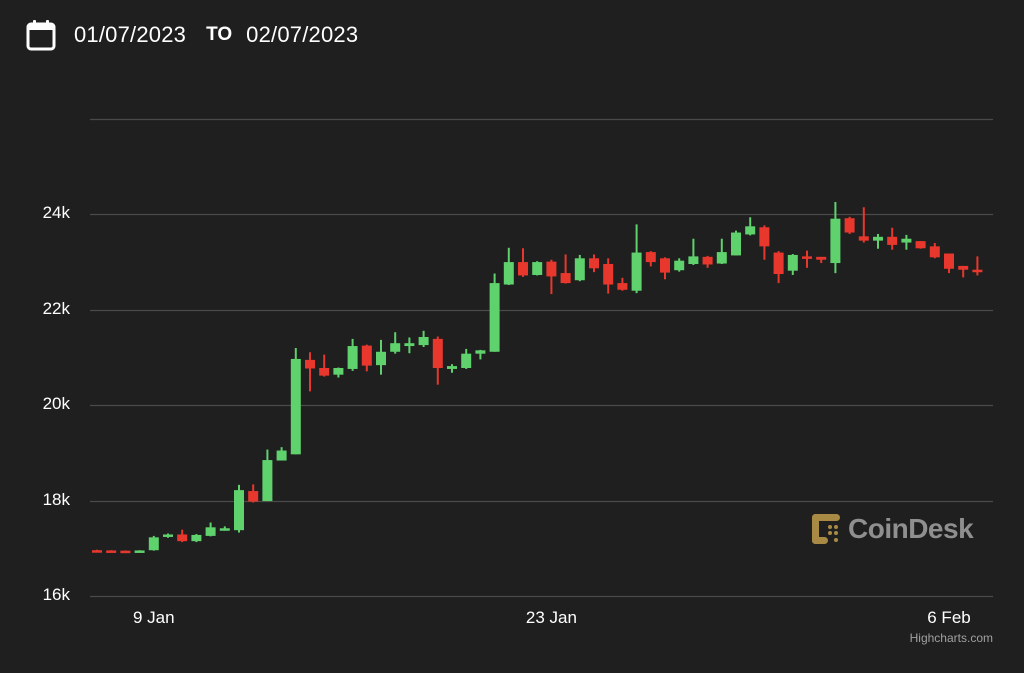 The image size is (1024, 673). What do you see at coordinates (951, 638) in the screenshot?
I see `highcharts-credits-link: Highcharts.com` at bounding box center [951, 638].